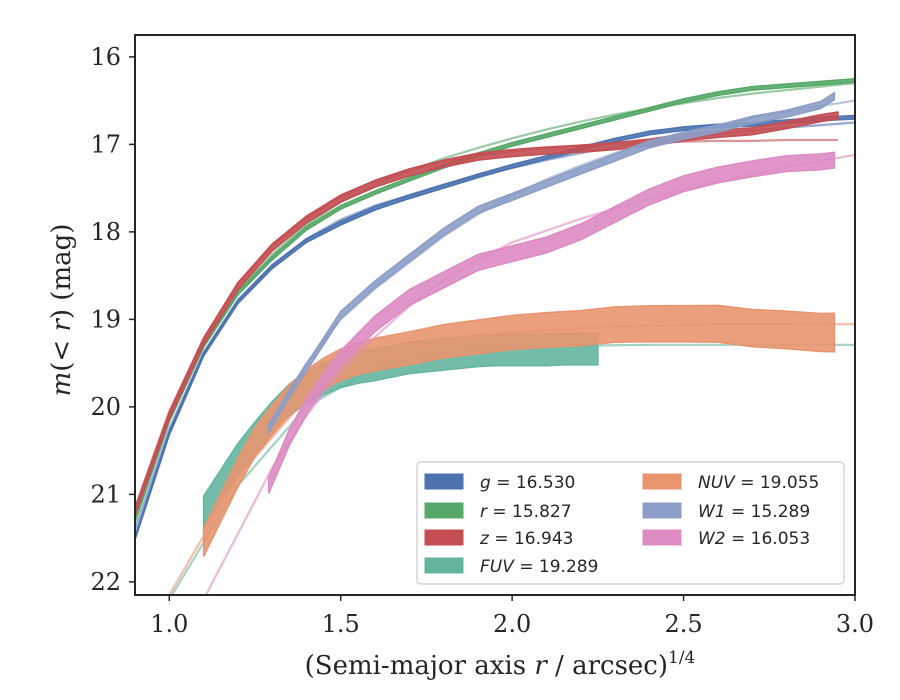  I want to click on legend-swatch-w1, so click(662, 510).